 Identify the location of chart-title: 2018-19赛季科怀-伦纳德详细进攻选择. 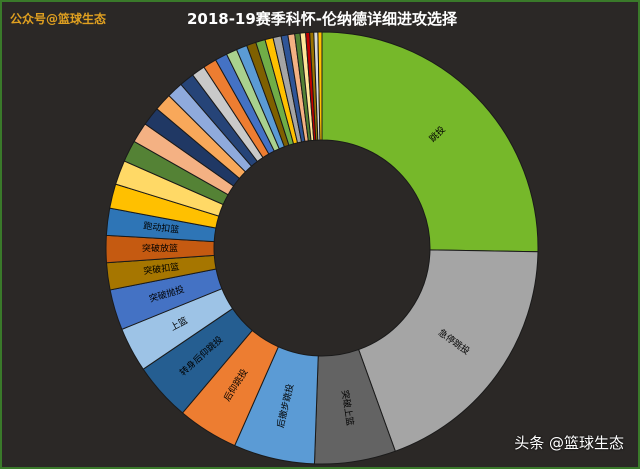
(322, 19).